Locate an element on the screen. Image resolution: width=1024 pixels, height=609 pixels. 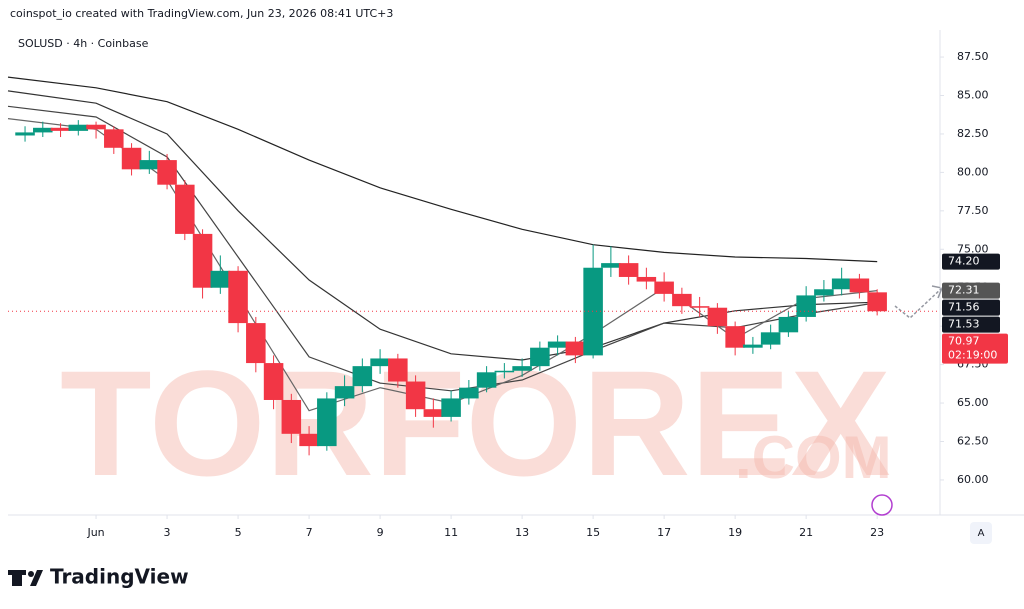
x-tick-label: 11 is located at coordinates (451, 532).